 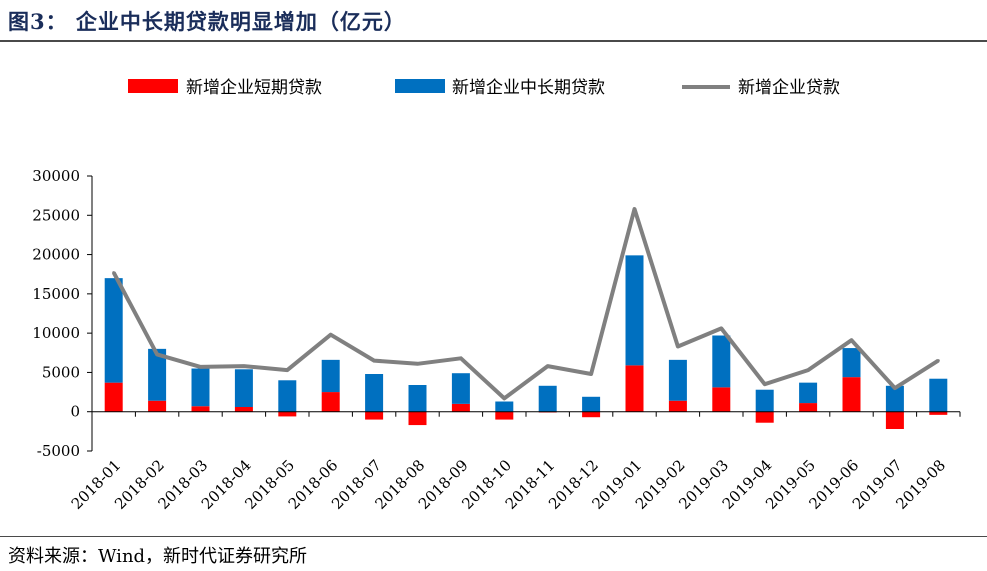 I want to click on y-tick-label: 10000, so click(x=56, y=333).